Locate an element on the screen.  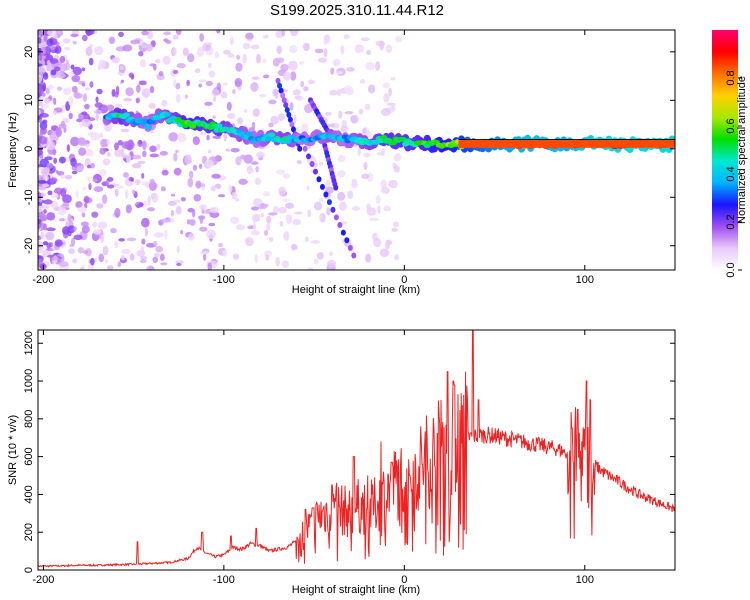
spectrogram-x-tick-label: -100 is located at coordinates (224, 280).